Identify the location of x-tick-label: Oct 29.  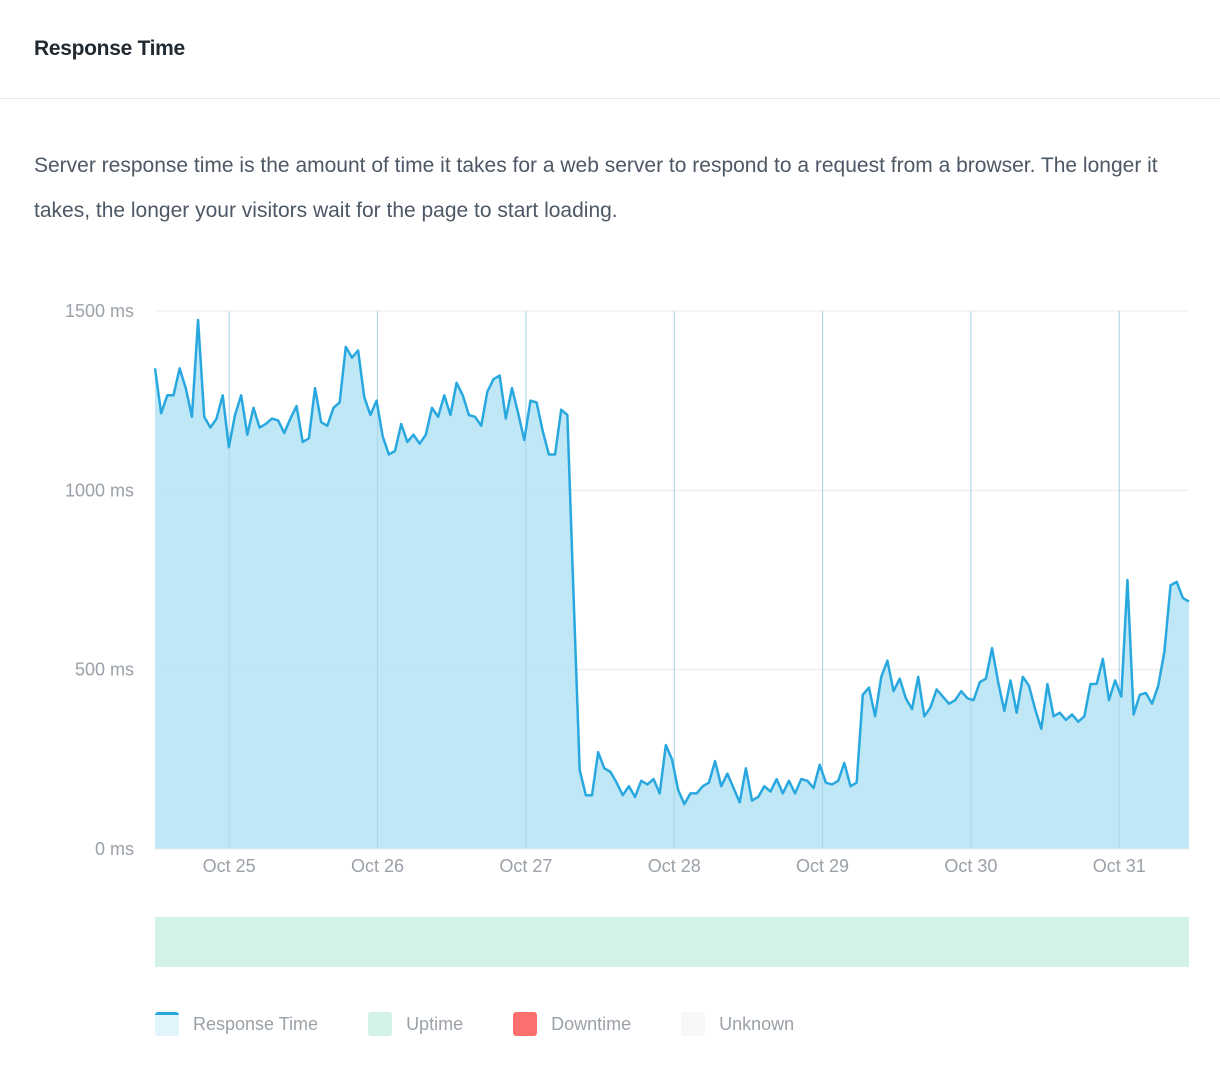
(822, 866).